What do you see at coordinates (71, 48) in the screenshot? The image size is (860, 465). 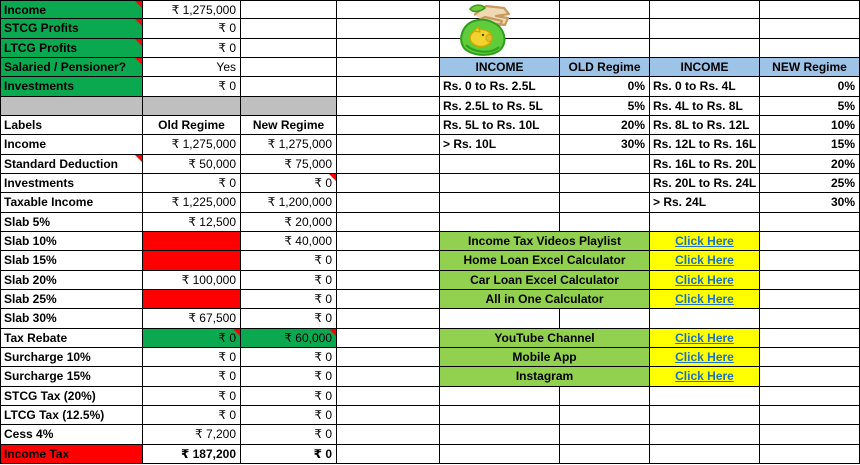 I see `label-ltcg-profits: LTCG Profits` at bounding box center [71, 48].